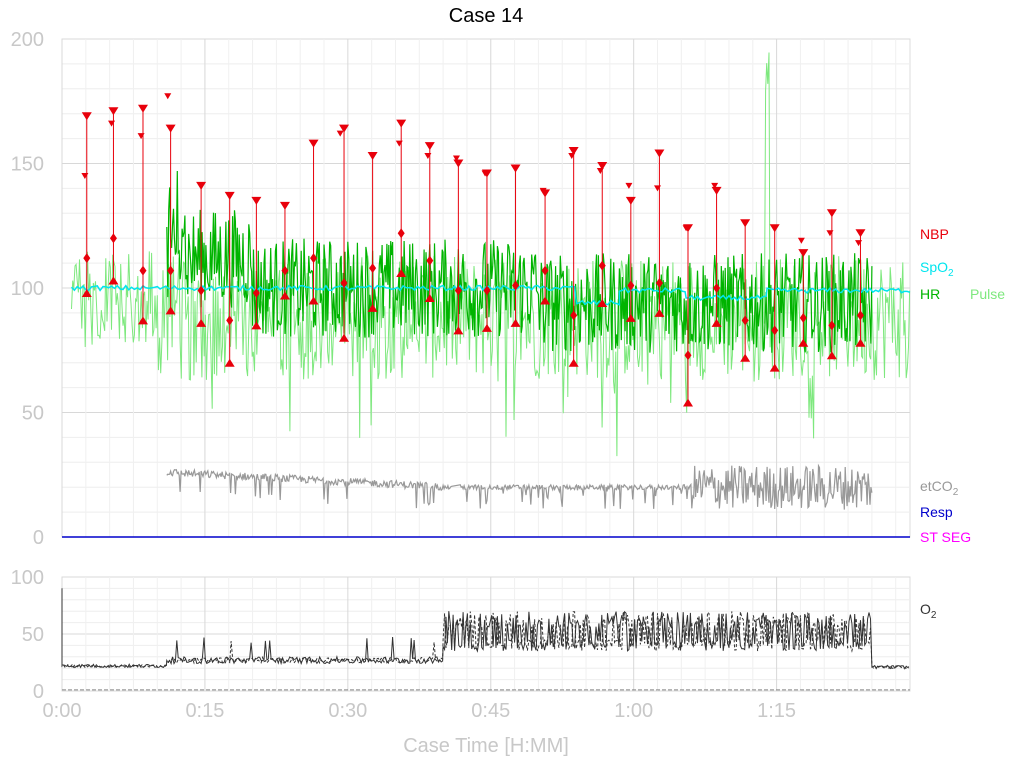 This screenshot has width=1024, height=768. I want to click on legend-pulse: Pulse, so click(987, 294).